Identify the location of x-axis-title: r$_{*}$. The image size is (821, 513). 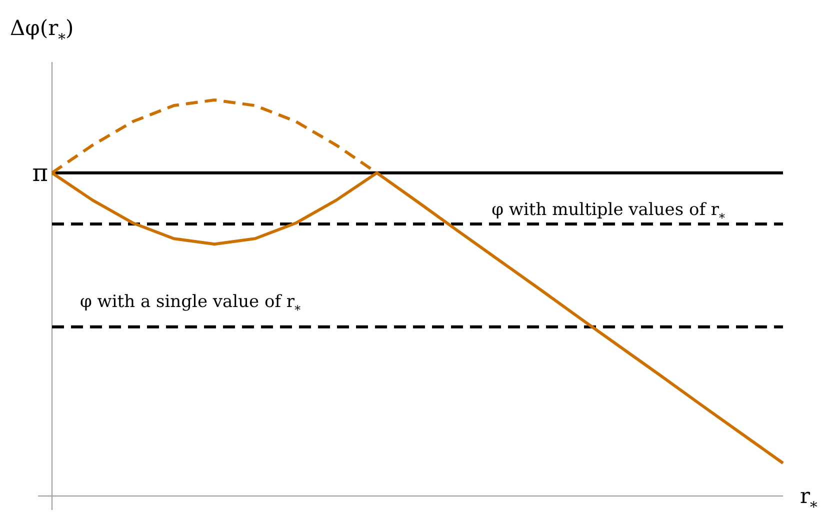
(809, 498).